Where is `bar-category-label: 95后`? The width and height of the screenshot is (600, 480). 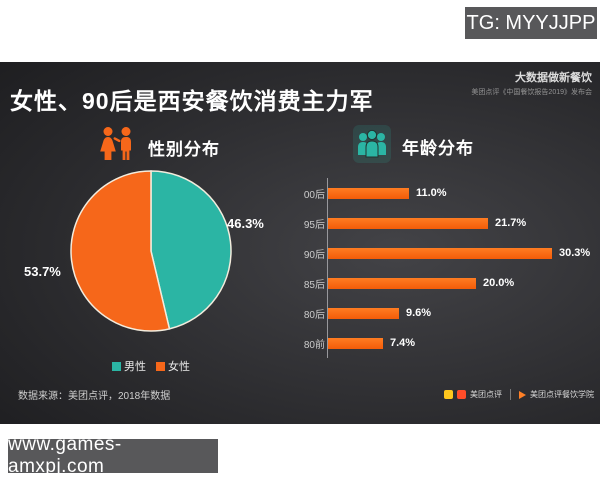
bar-category-label: 95后 is located at coordinates (314, 225).